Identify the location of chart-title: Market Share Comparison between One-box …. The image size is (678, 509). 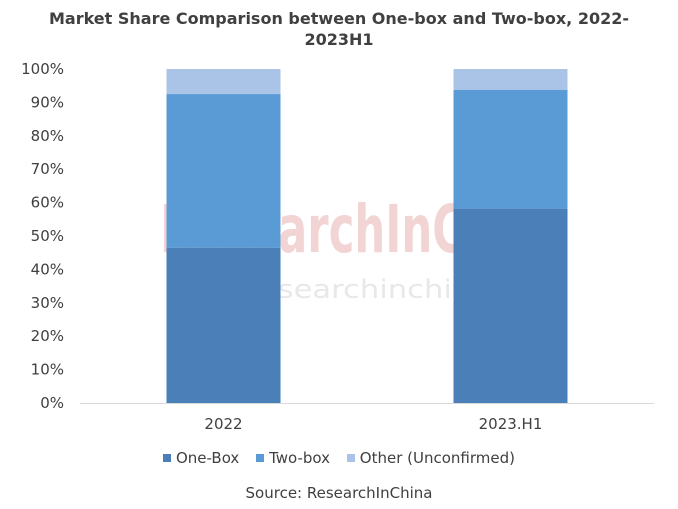
(339, 29).